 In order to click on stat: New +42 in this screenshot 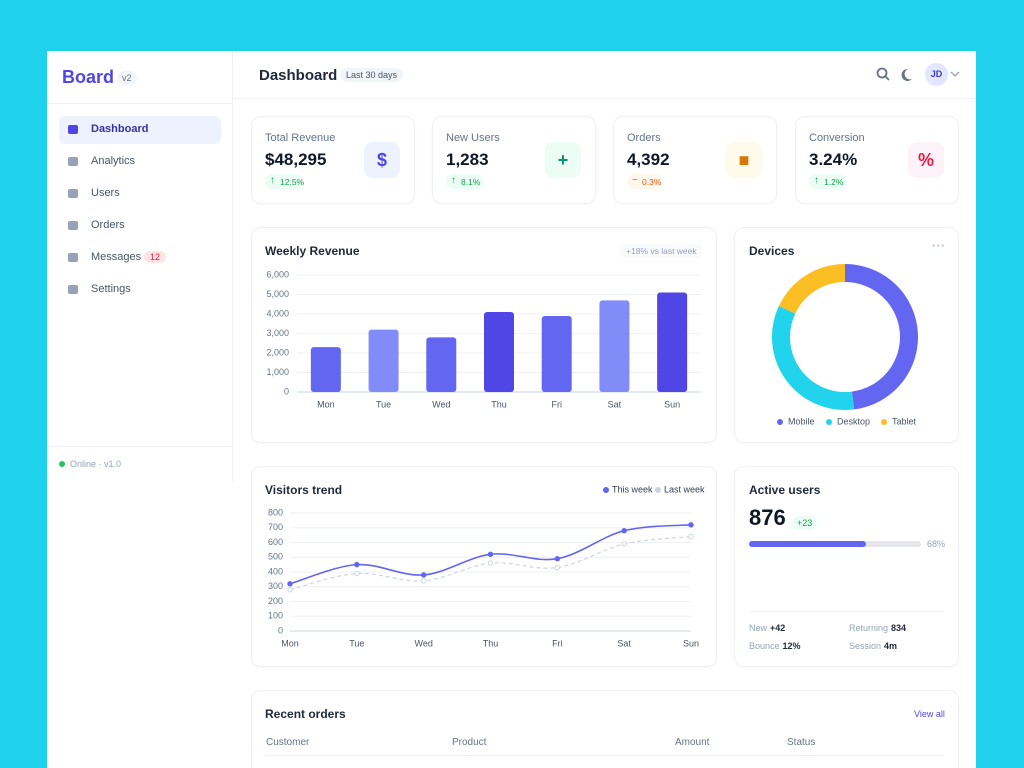, I will do `click(767, 628)`.